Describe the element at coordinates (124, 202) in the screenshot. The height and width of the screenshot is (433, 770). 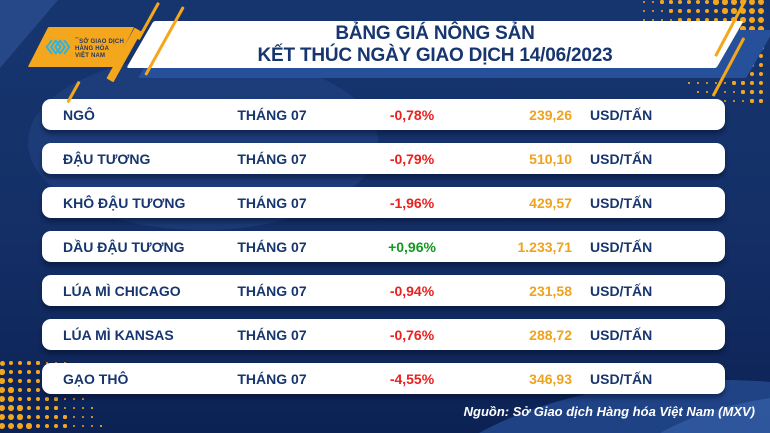
I see `commodity-name: KHÔ ĐẬU TƯƠNG` at that location.